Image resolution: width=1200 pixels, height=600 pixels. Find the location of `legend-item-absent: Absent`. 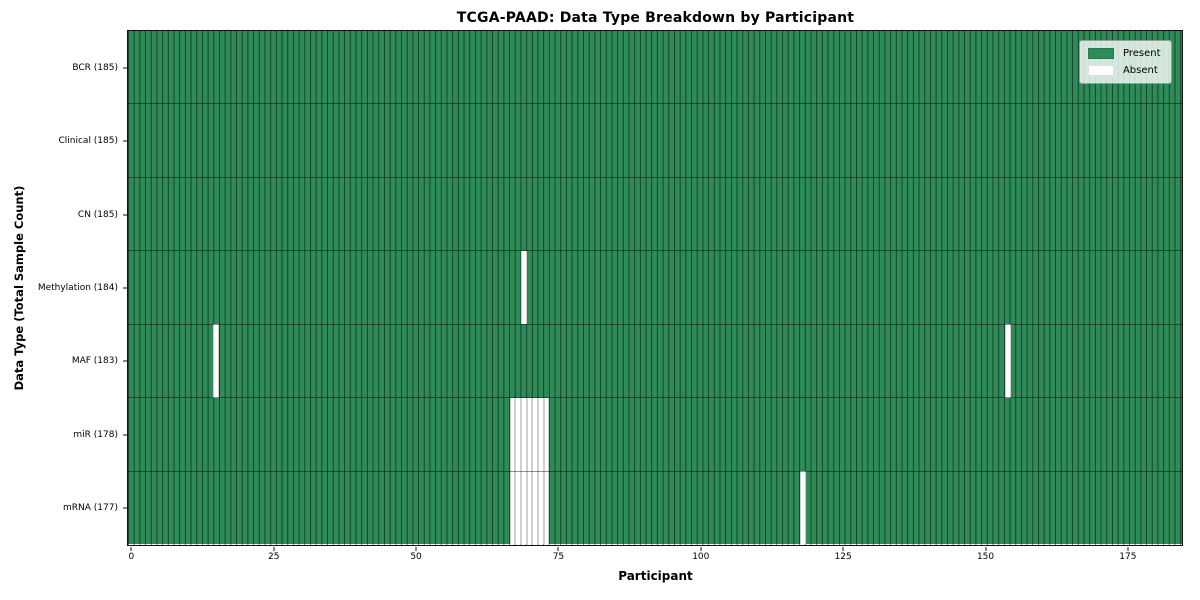

legend-item-absent: Absent is located at coordinates (1124, 70).